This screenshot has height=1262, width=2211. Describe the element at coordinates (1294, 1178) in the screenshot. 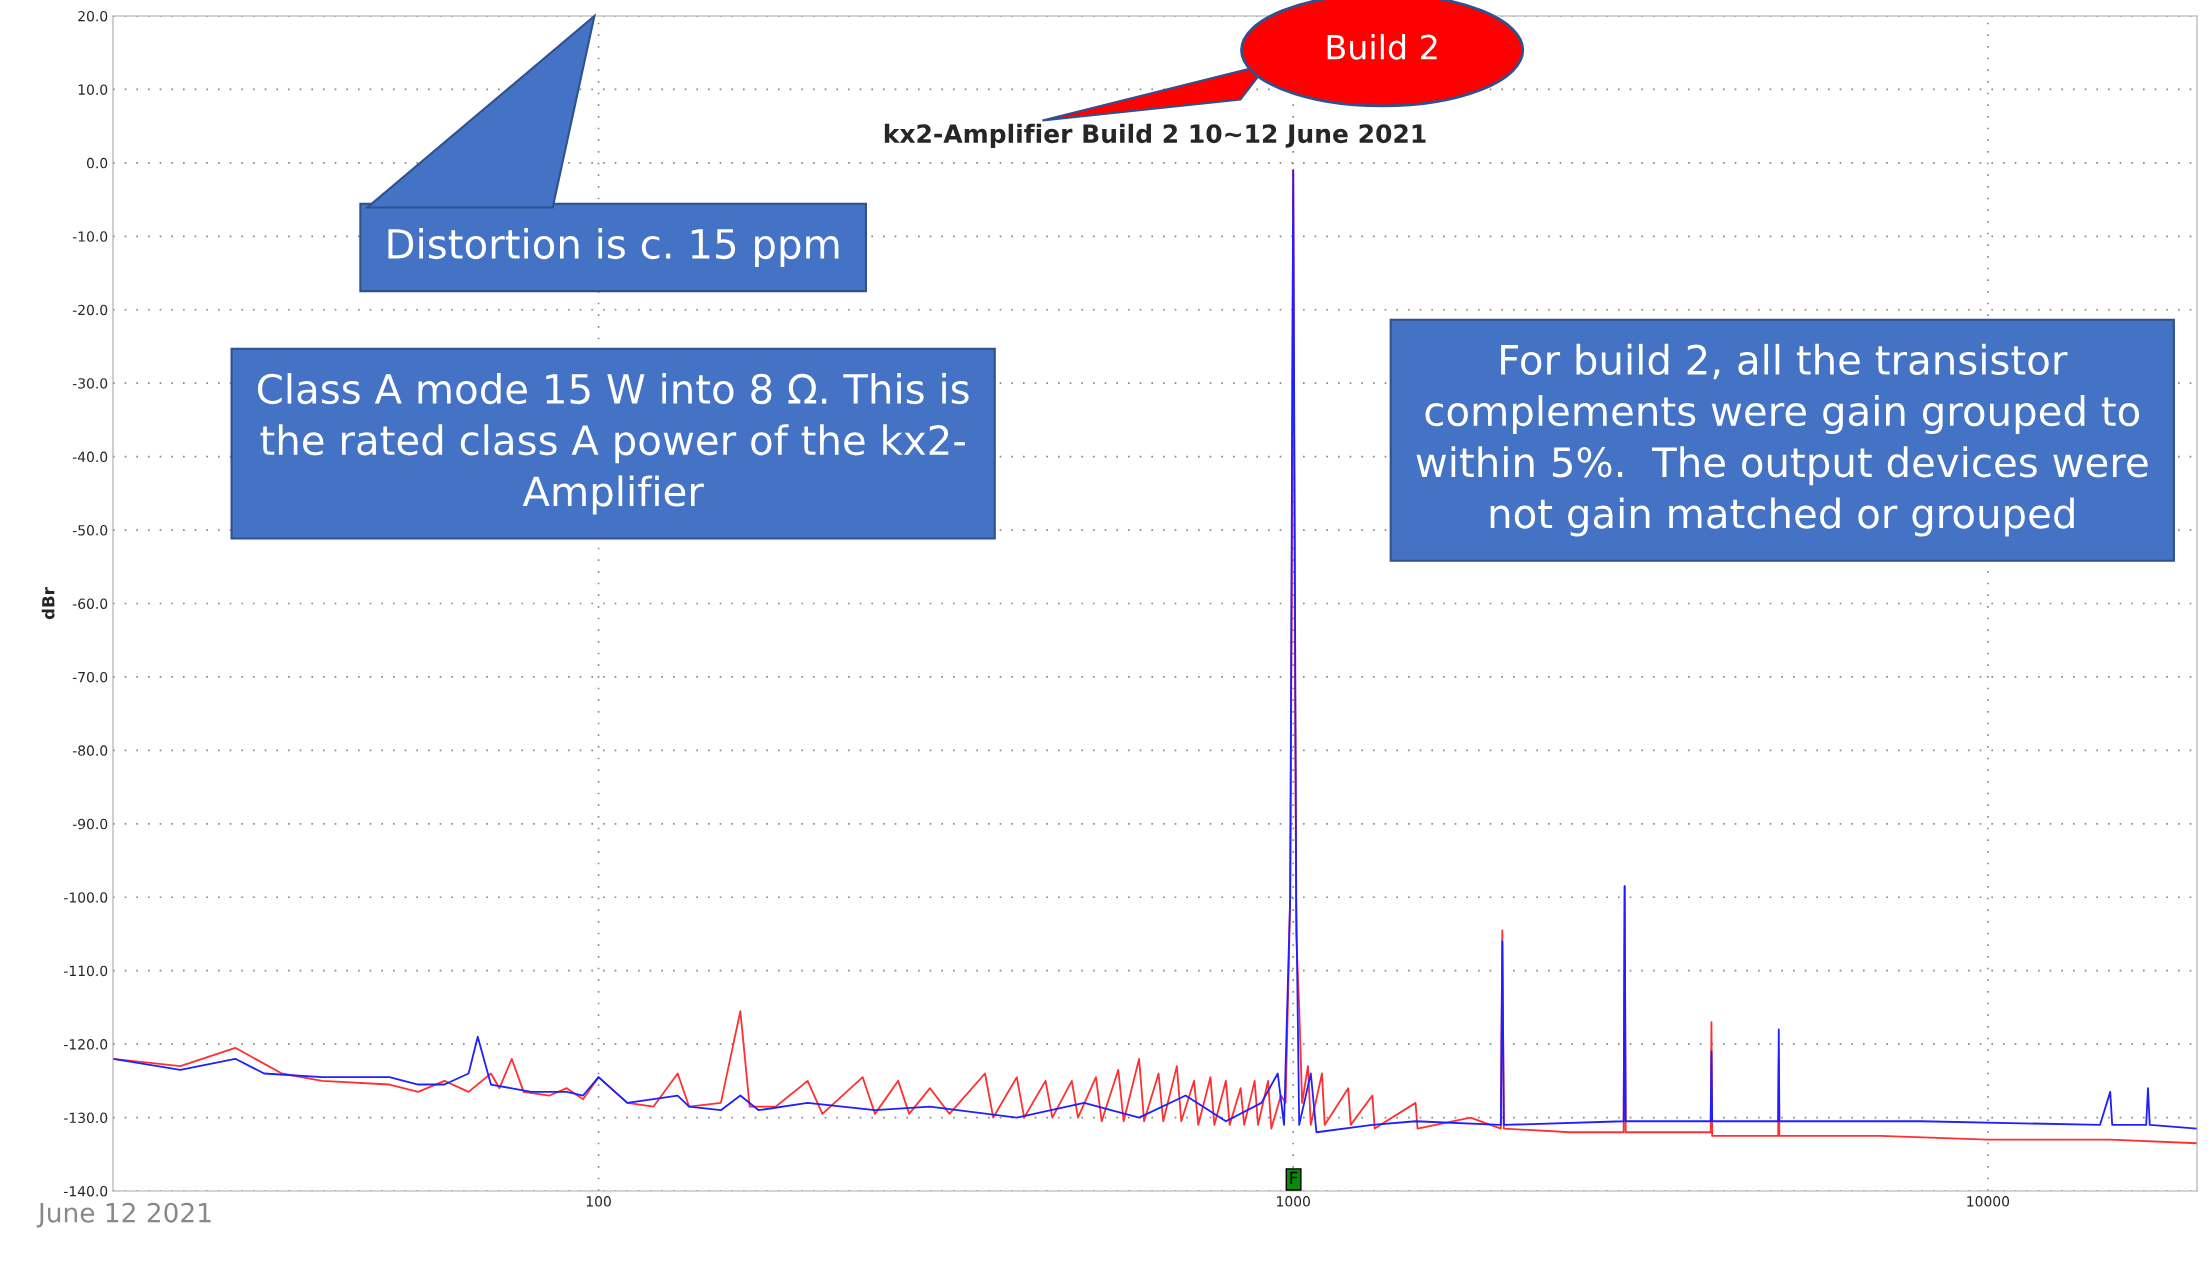

I see `annotation: F` at that location.